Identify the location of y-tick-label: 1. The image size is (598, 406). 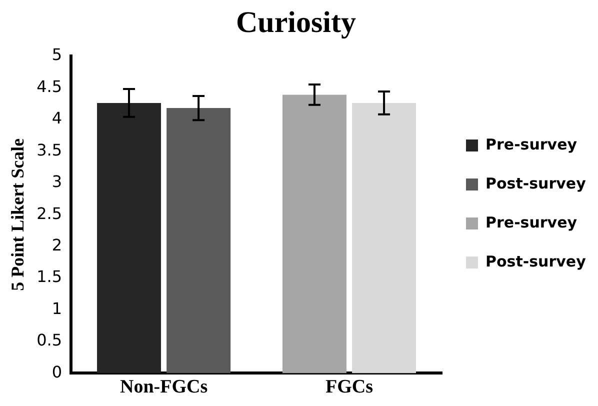
(57, 308).